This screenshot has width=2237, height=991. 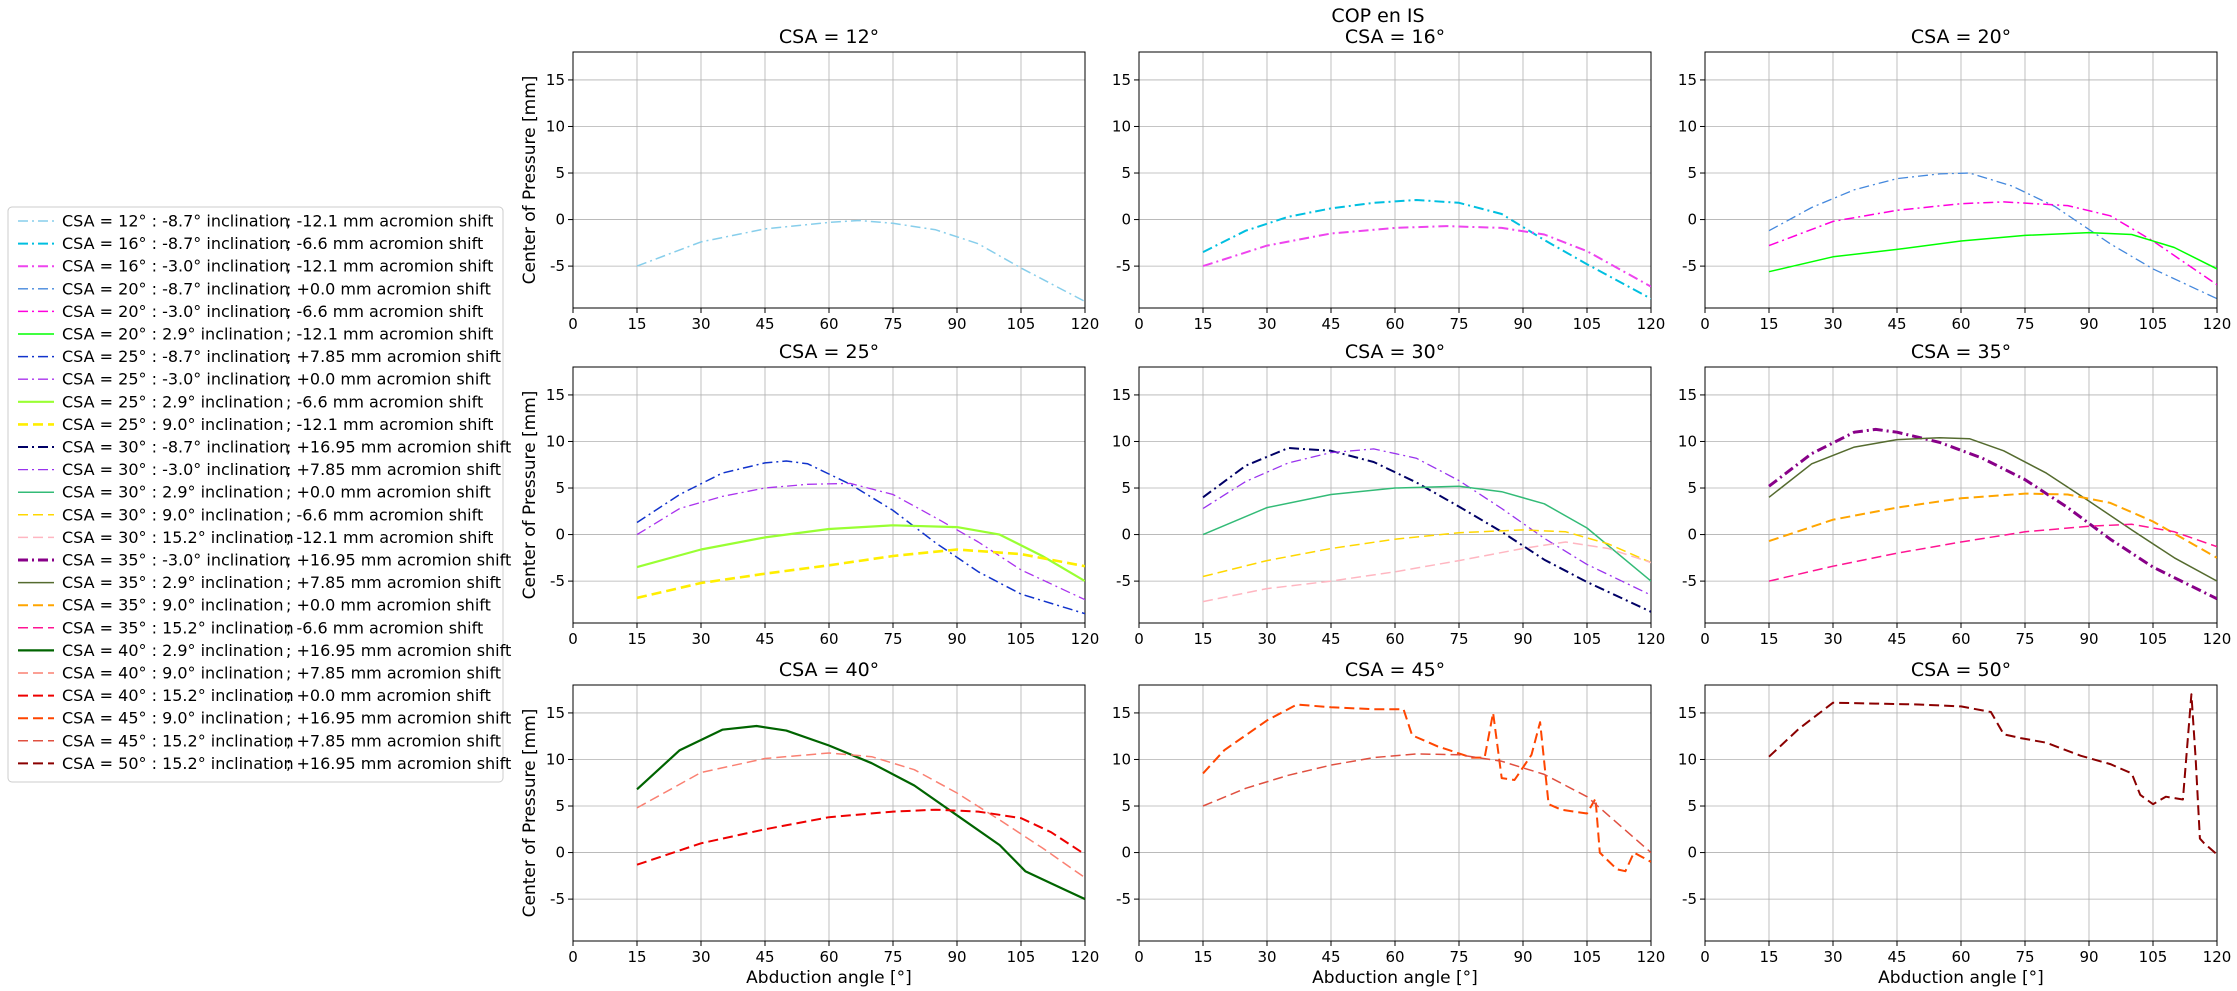 I want to click on y-axis-label: Center of Pressure [mm], so click(x=530, y=495).